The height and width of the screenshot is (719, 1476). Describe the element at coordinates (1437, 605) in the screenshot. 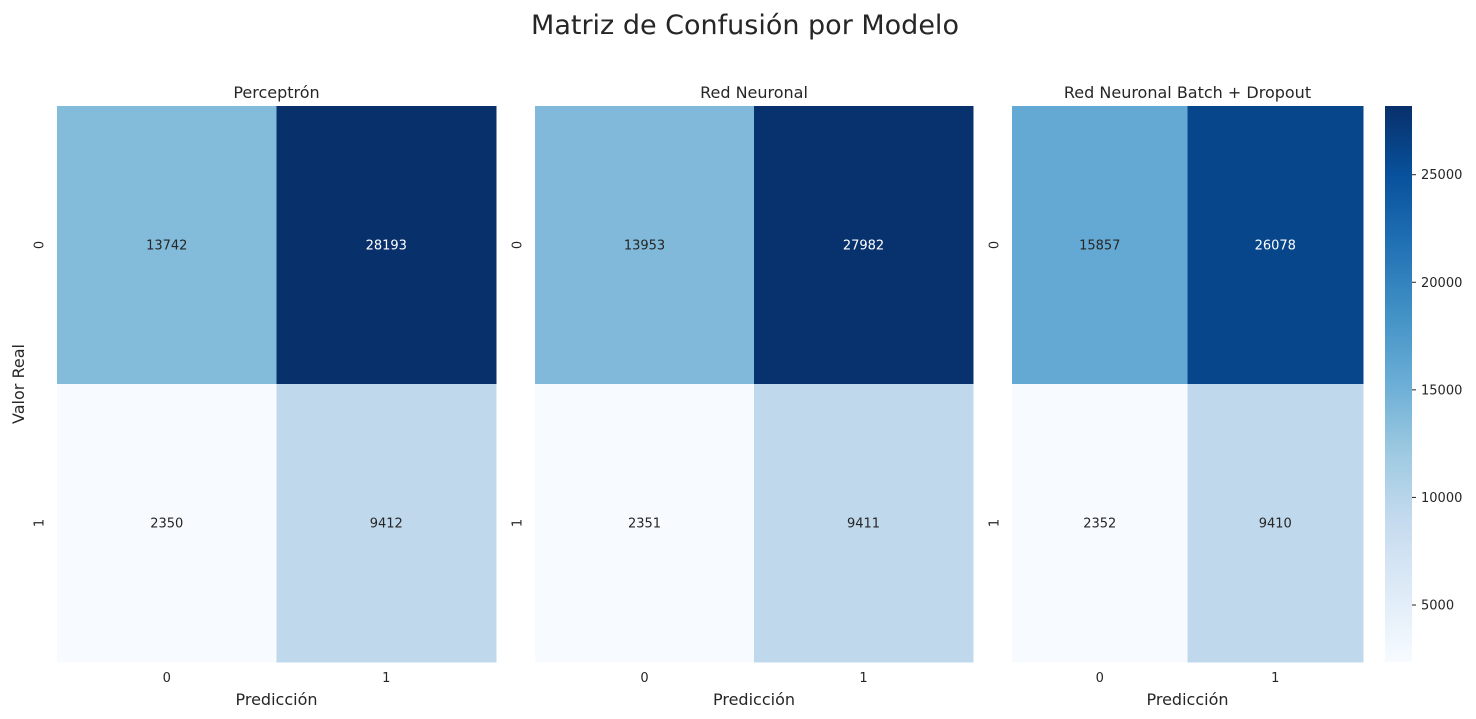

I see `colorbar-tick-label: 5000` at that location.